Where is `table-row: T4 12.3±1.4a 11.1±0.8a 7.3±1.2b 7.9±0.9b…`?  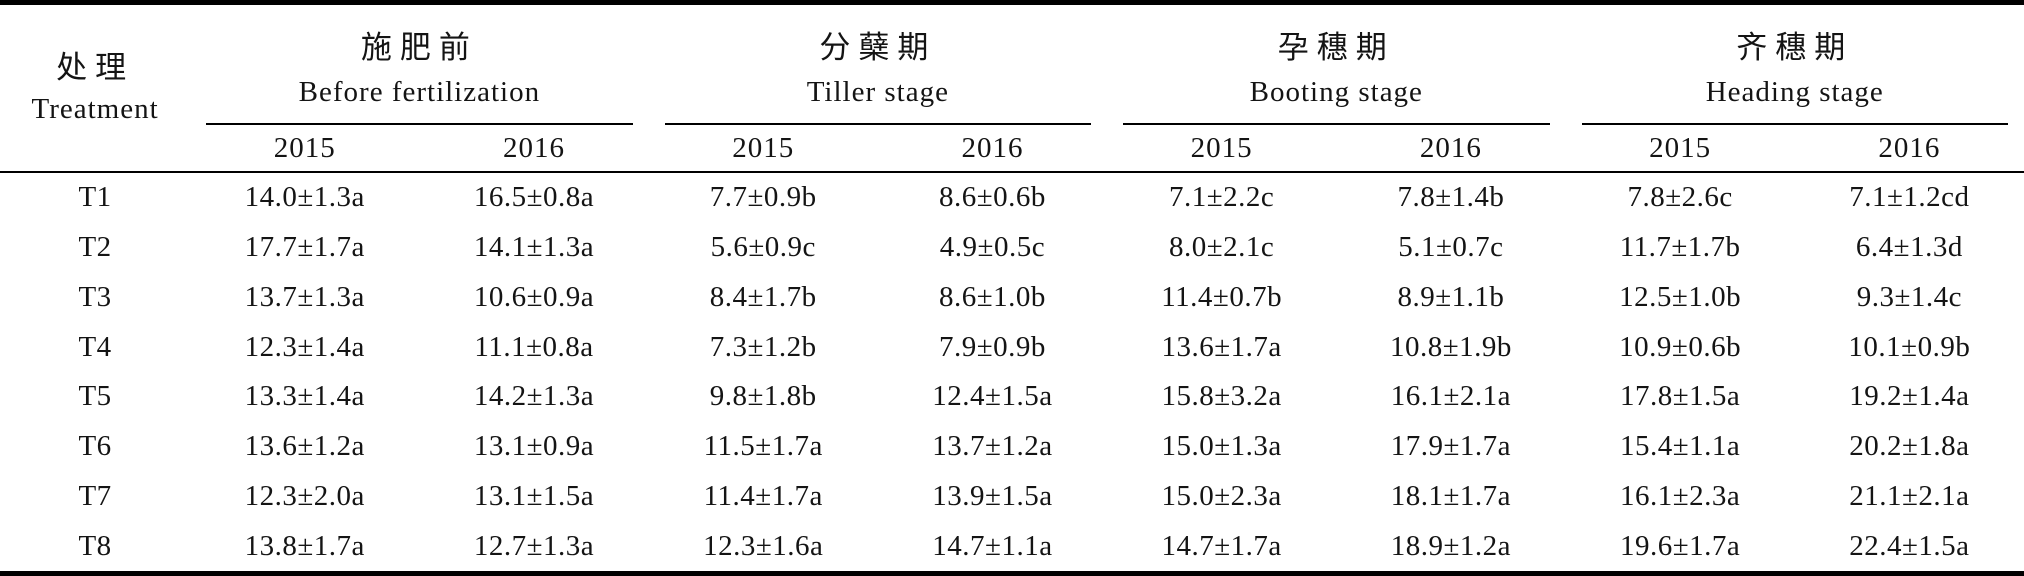 table-row: T4 12.3±1.4a 11.1±0.8a 7.3±1.2b 7.9±0.9b… is located at coordinates (1012, 347).